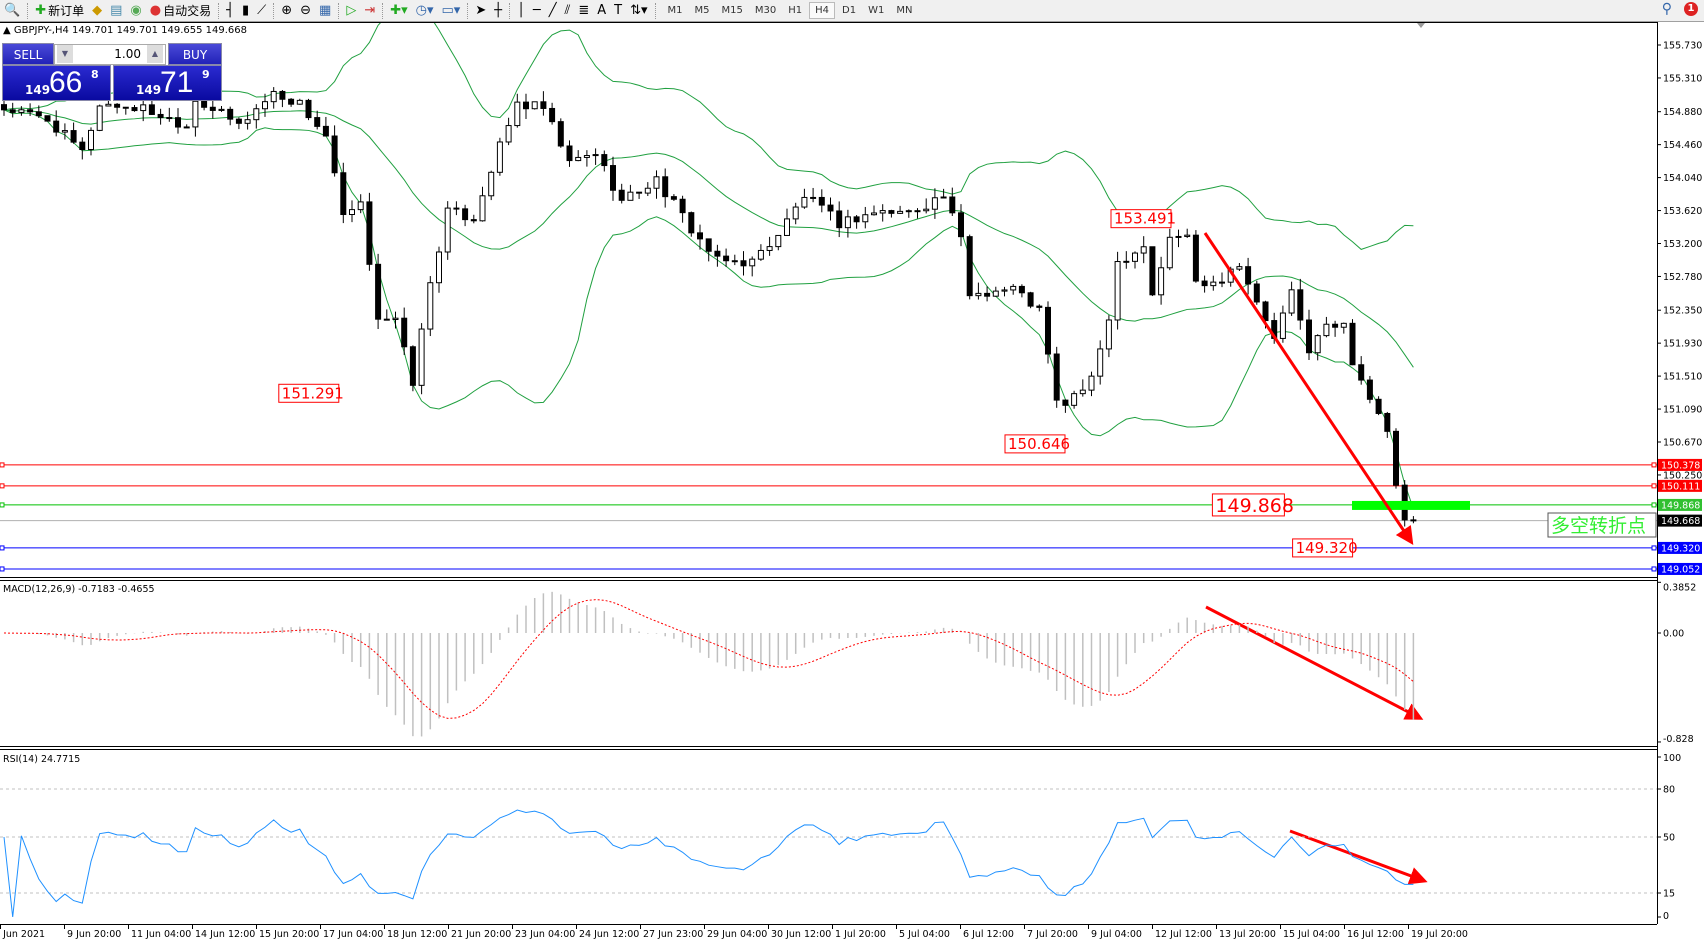 The image size is (1704, 941). What do you see at coordinates (195, 54) in the screenshot?
I see `buy-button: BUY` at bounding box center [195, 54].